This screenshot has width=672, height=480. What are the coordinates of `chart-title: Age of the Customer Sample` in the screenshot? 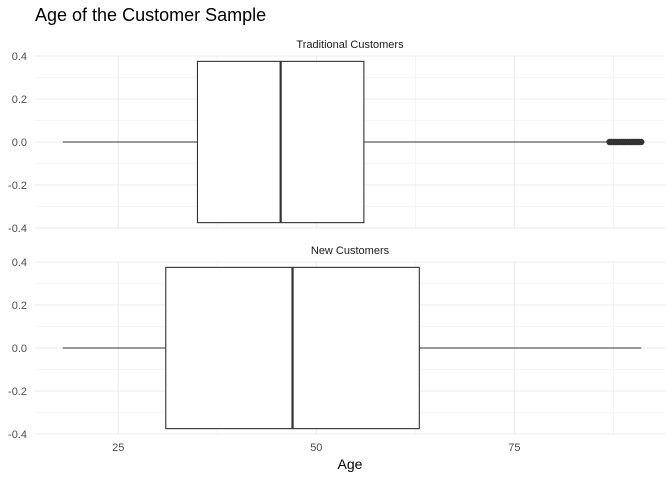 It's located at (150, 15).